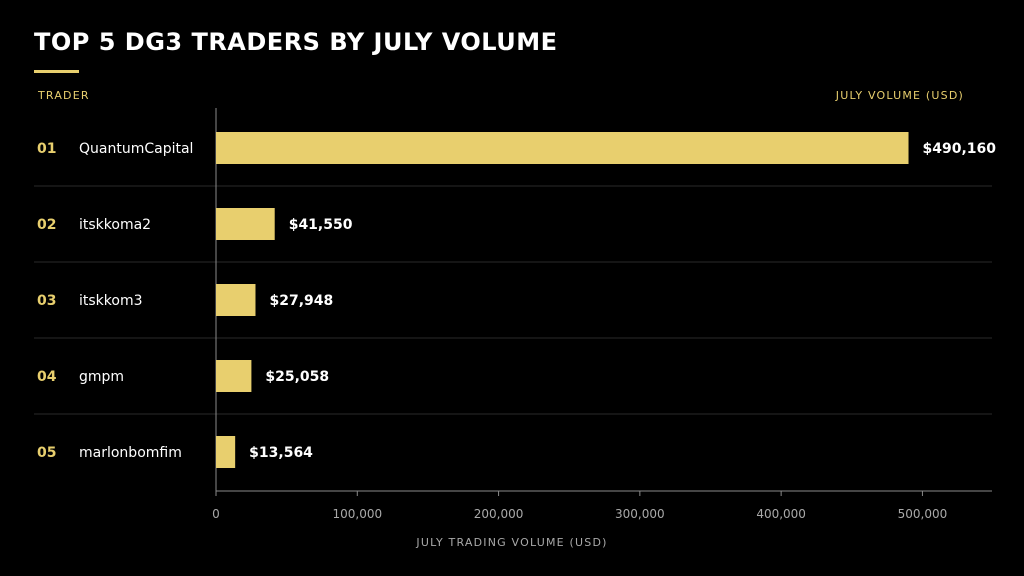 Image resolution: width=1024 pixels, height=576 pixels. I want to click on trader-name: itskkom3, so click(111, 301).